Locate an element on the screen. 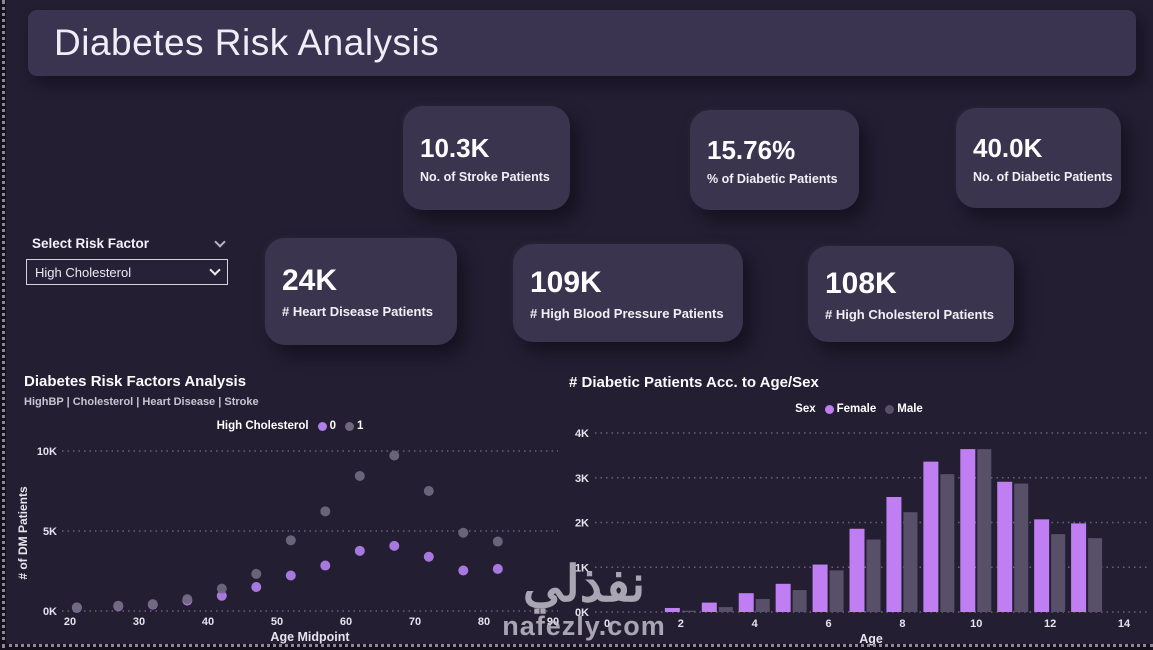  x-tick-label: 6 is located at coordinates (829, 624).